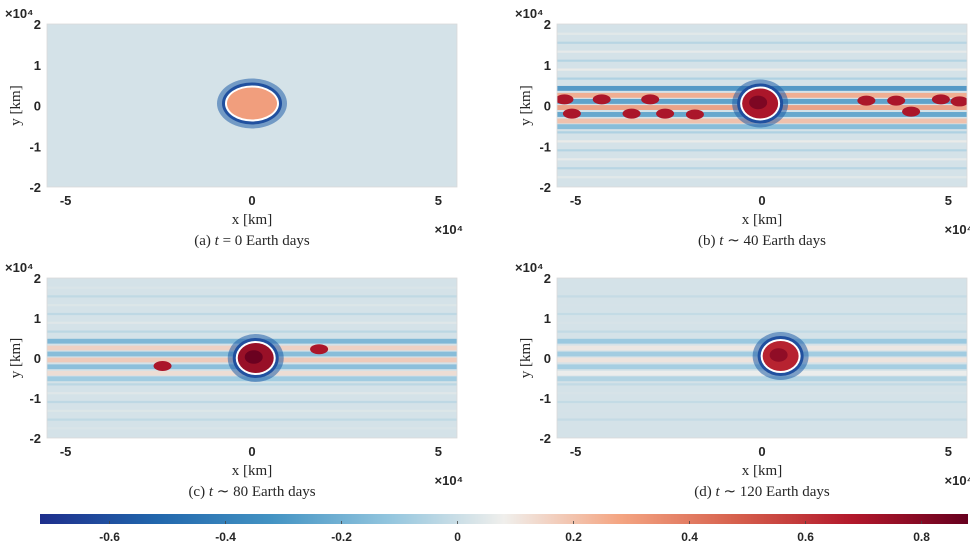 The width and height of the screenshot is (970, 555). What do you see at coordinates (457, 537) in the screenshot?
I see `colorbar-tick-label: 0` at bounding box center [457, 537].